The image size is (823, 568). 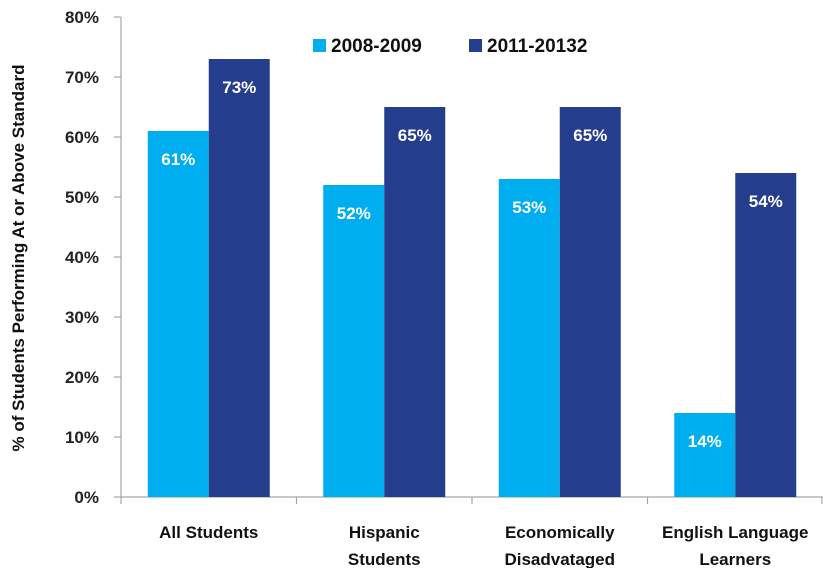 I want to click on legend-label: 2011-20132, so click(x=537, y=46).